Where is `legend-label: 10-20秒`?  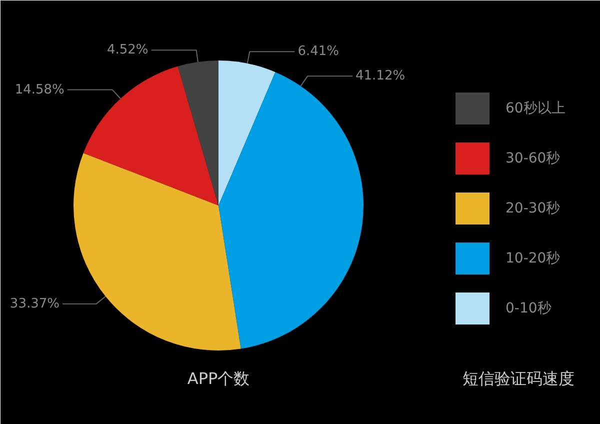
legend-label: 10-20秒 is located at coordinates (533, 258).